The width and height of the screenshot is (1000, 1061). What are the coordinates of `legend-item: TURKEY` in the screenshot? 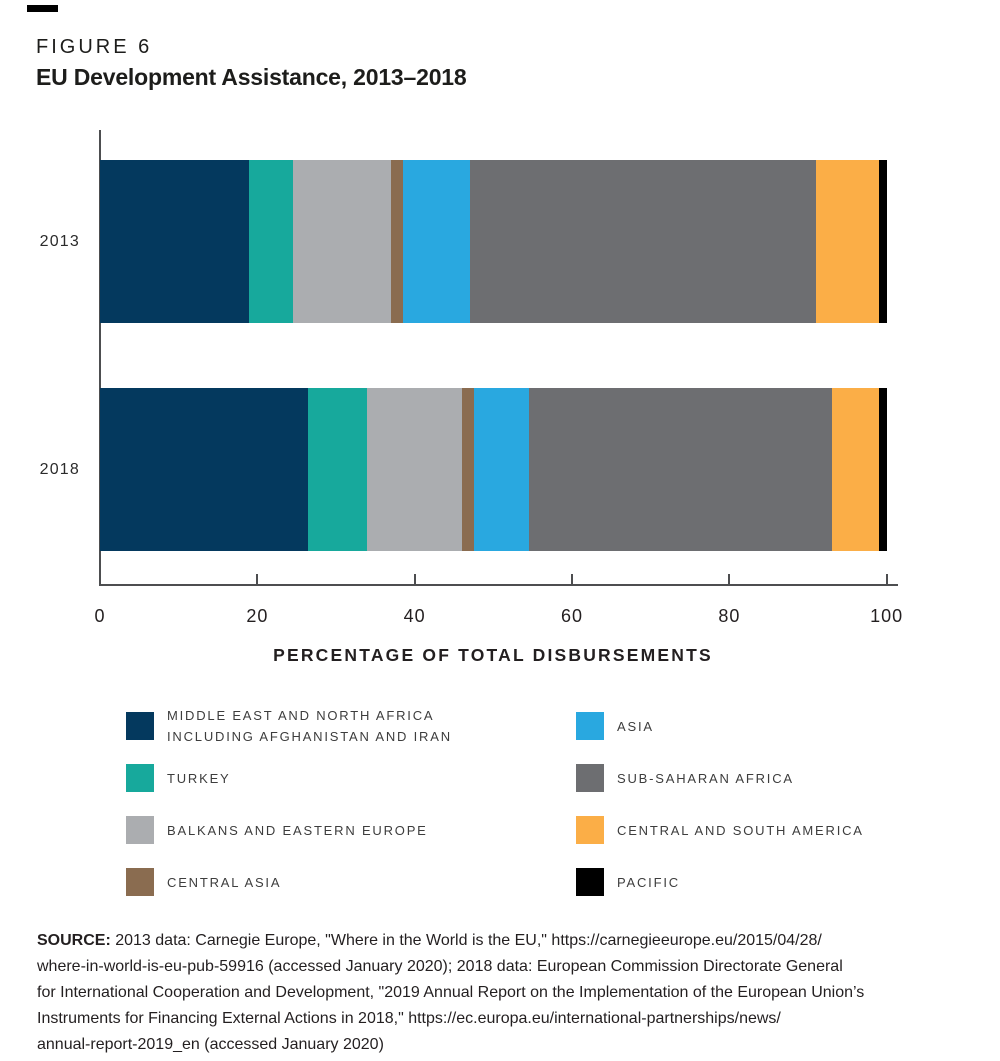 It's located at (178, 778).